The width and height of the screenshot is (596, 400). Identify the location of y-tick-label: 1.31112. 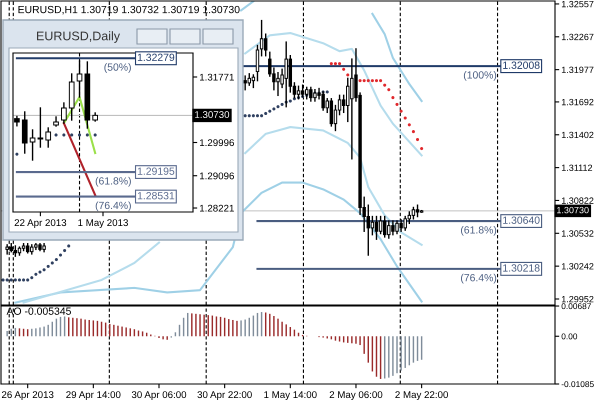
(577, 167).